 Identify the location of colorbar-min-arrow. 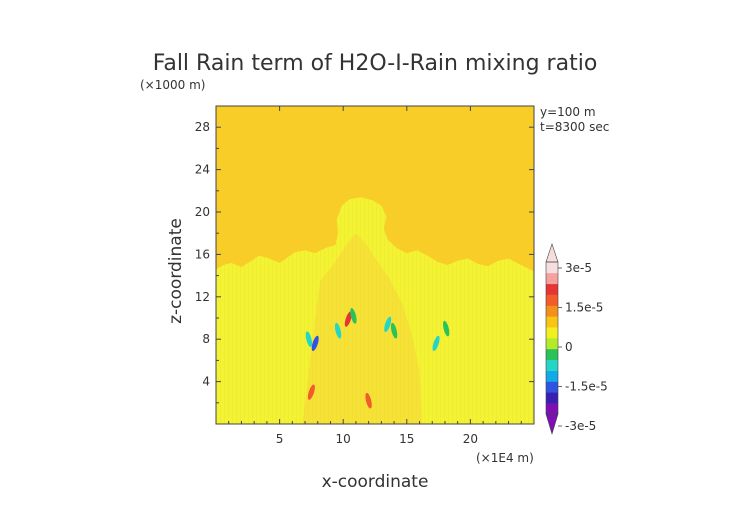
(552, 424).